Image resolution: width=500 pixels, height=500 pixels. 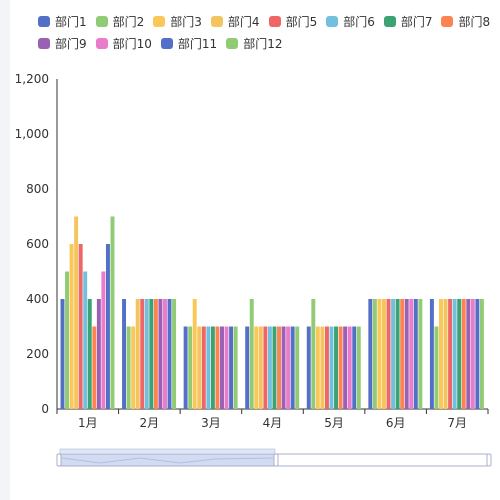 I want to click on legend-label: 部门3, so click(x=186, y=21).